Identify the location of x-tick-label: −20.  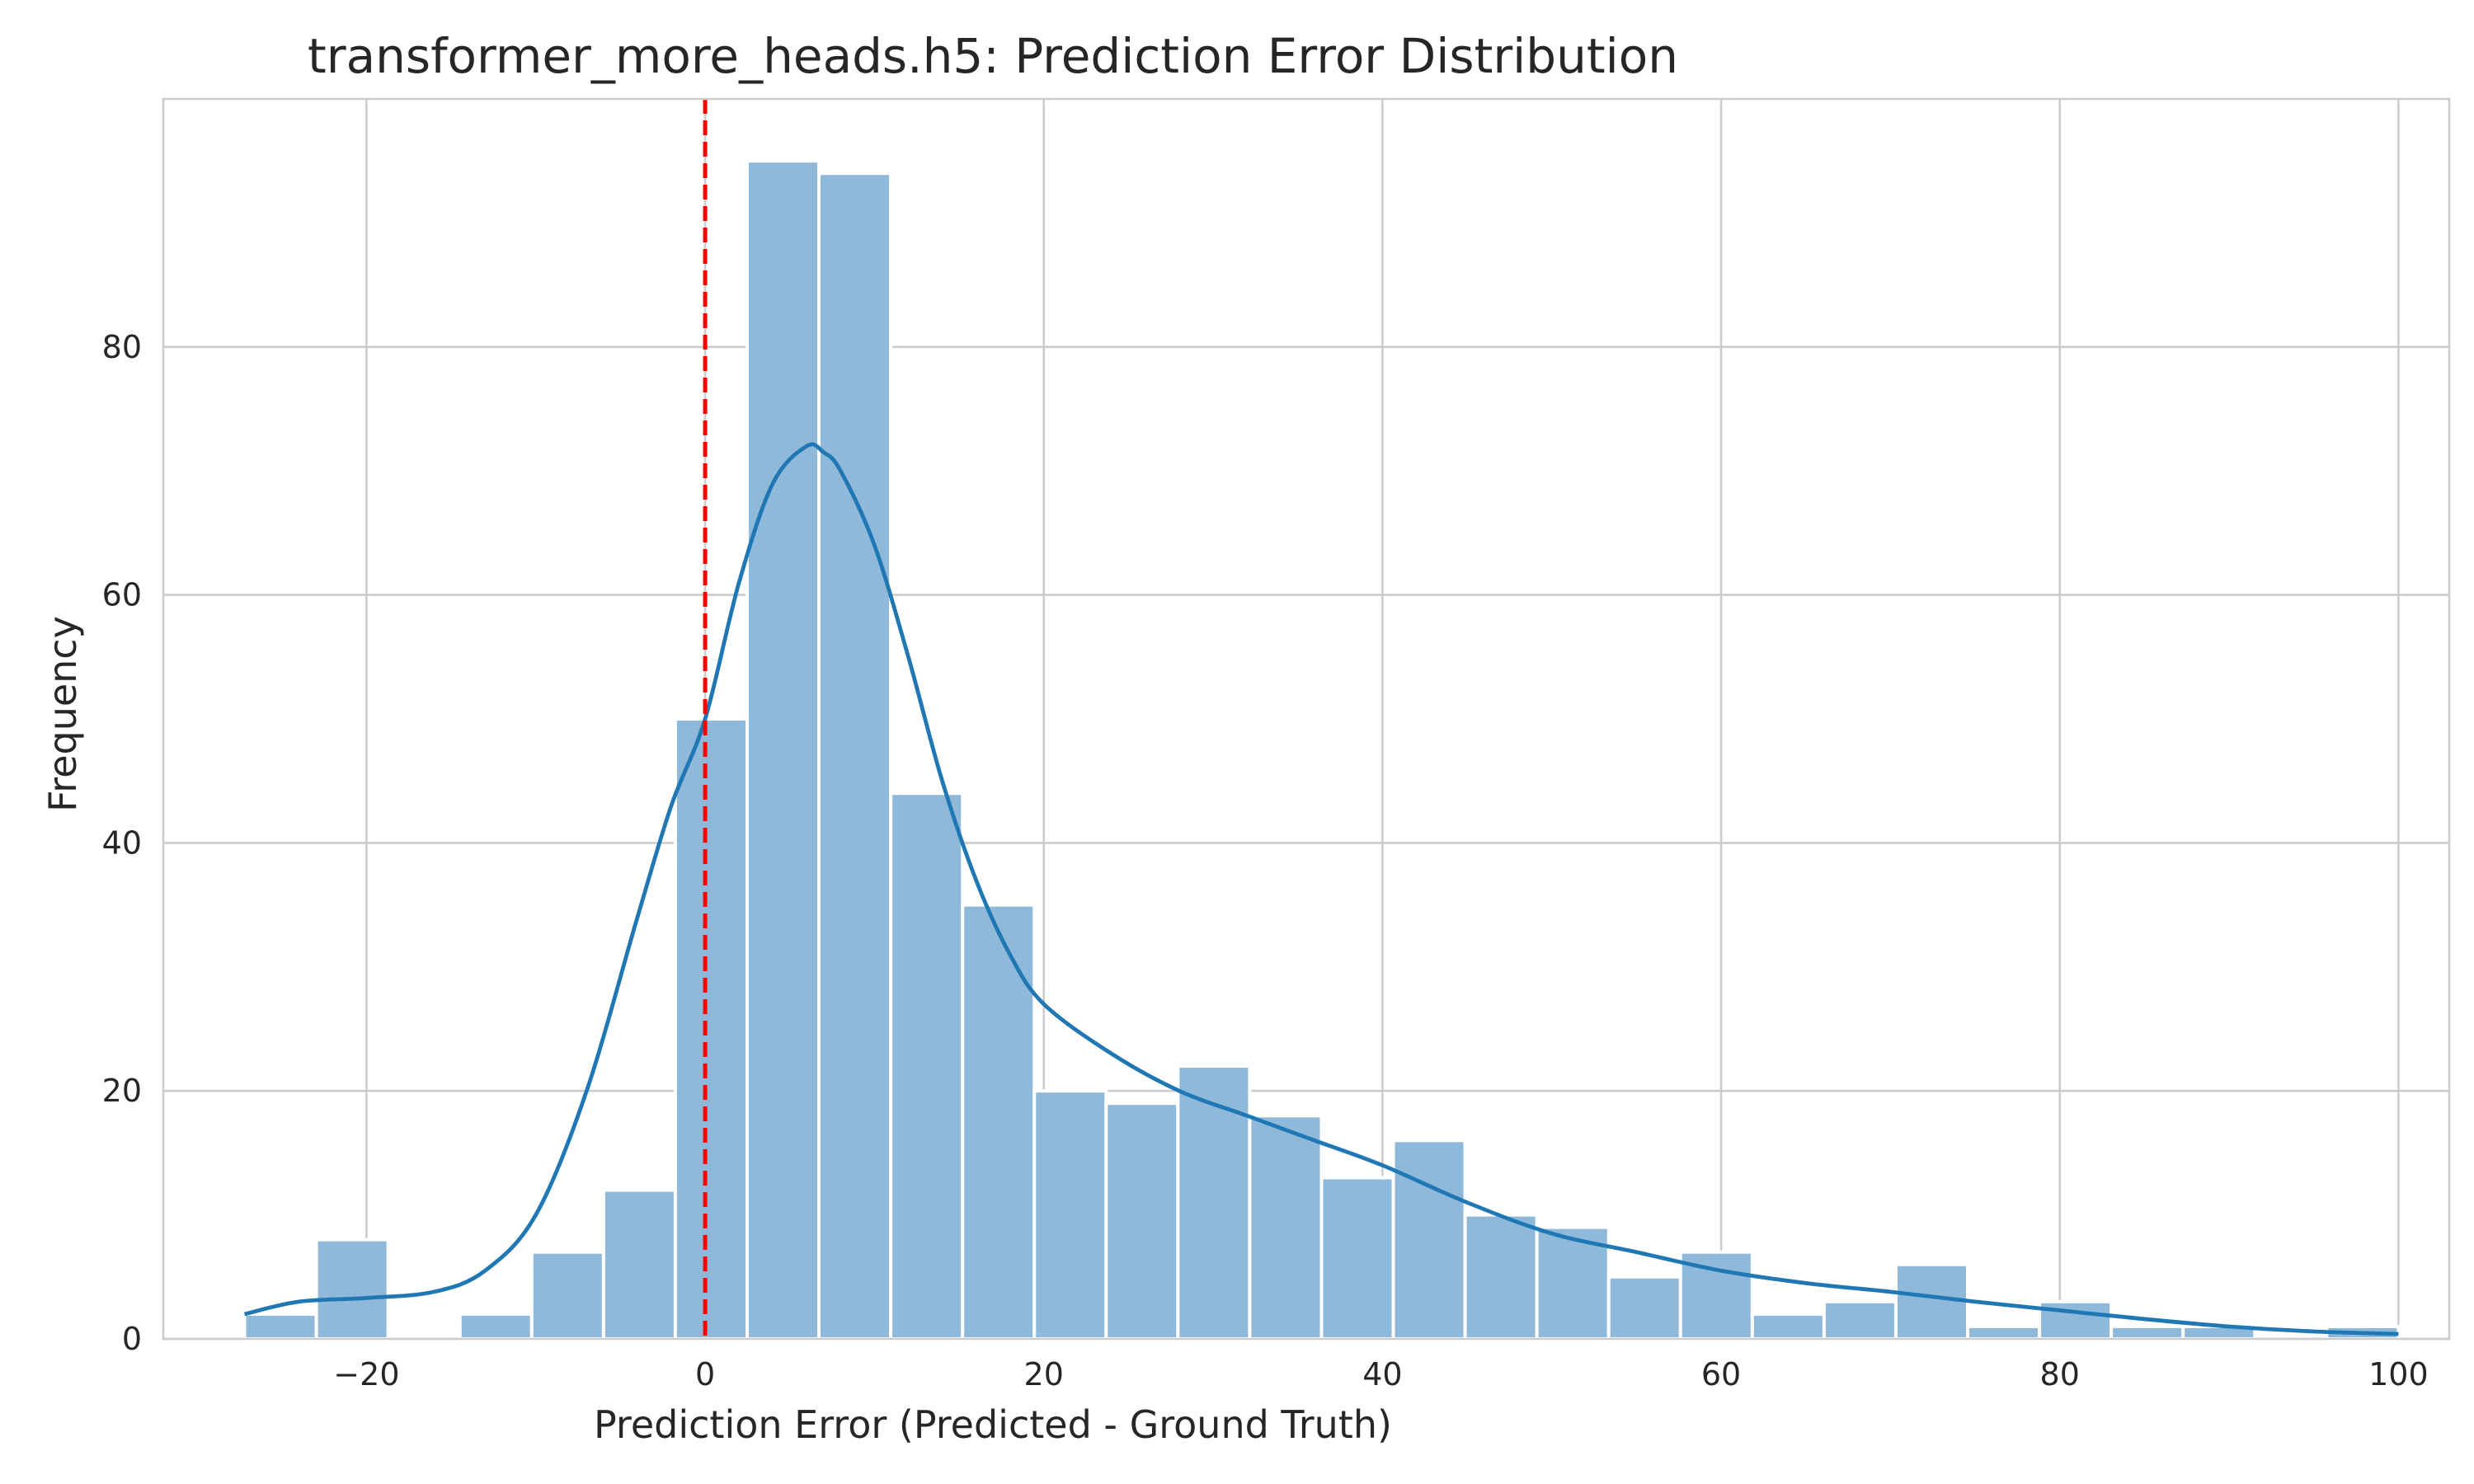
(366, 1374).